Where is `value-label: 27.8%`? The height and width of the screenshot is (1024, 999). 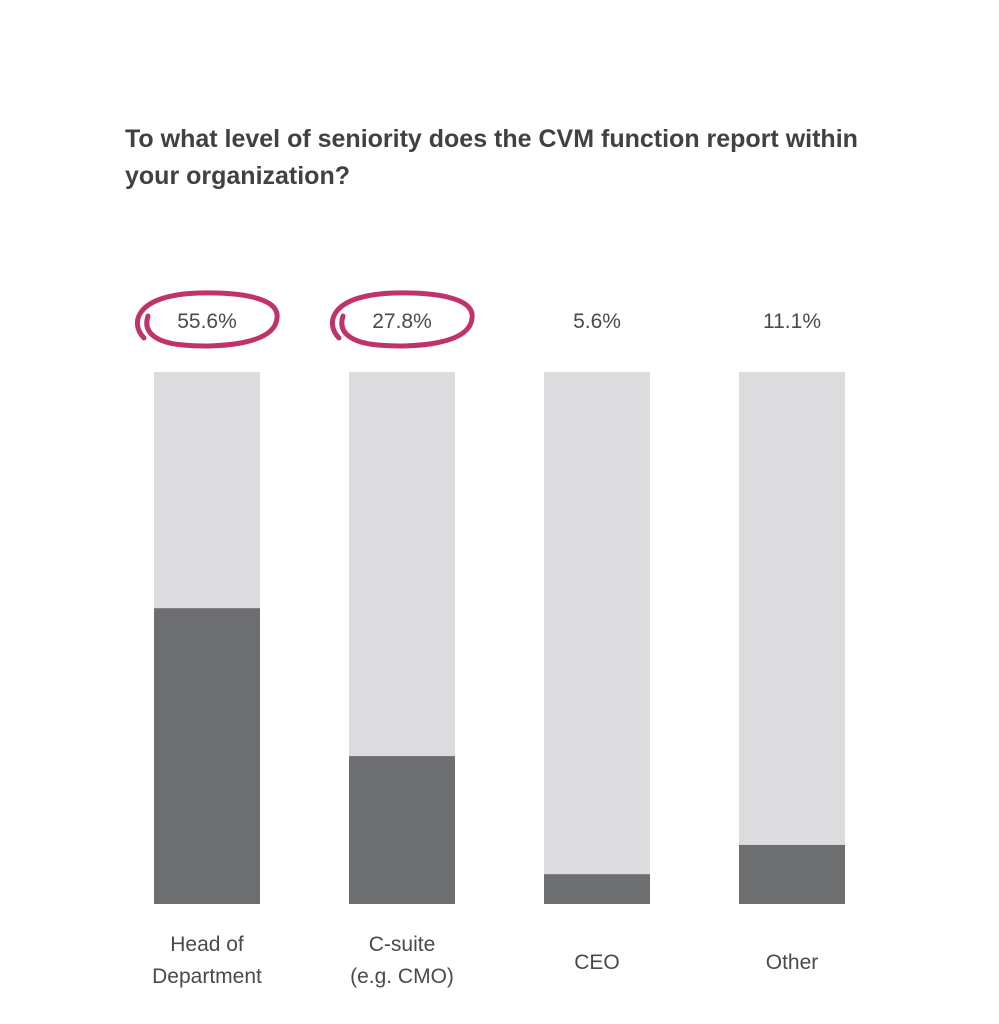 value-label: 27.8% is located at coordinates (402, 321).